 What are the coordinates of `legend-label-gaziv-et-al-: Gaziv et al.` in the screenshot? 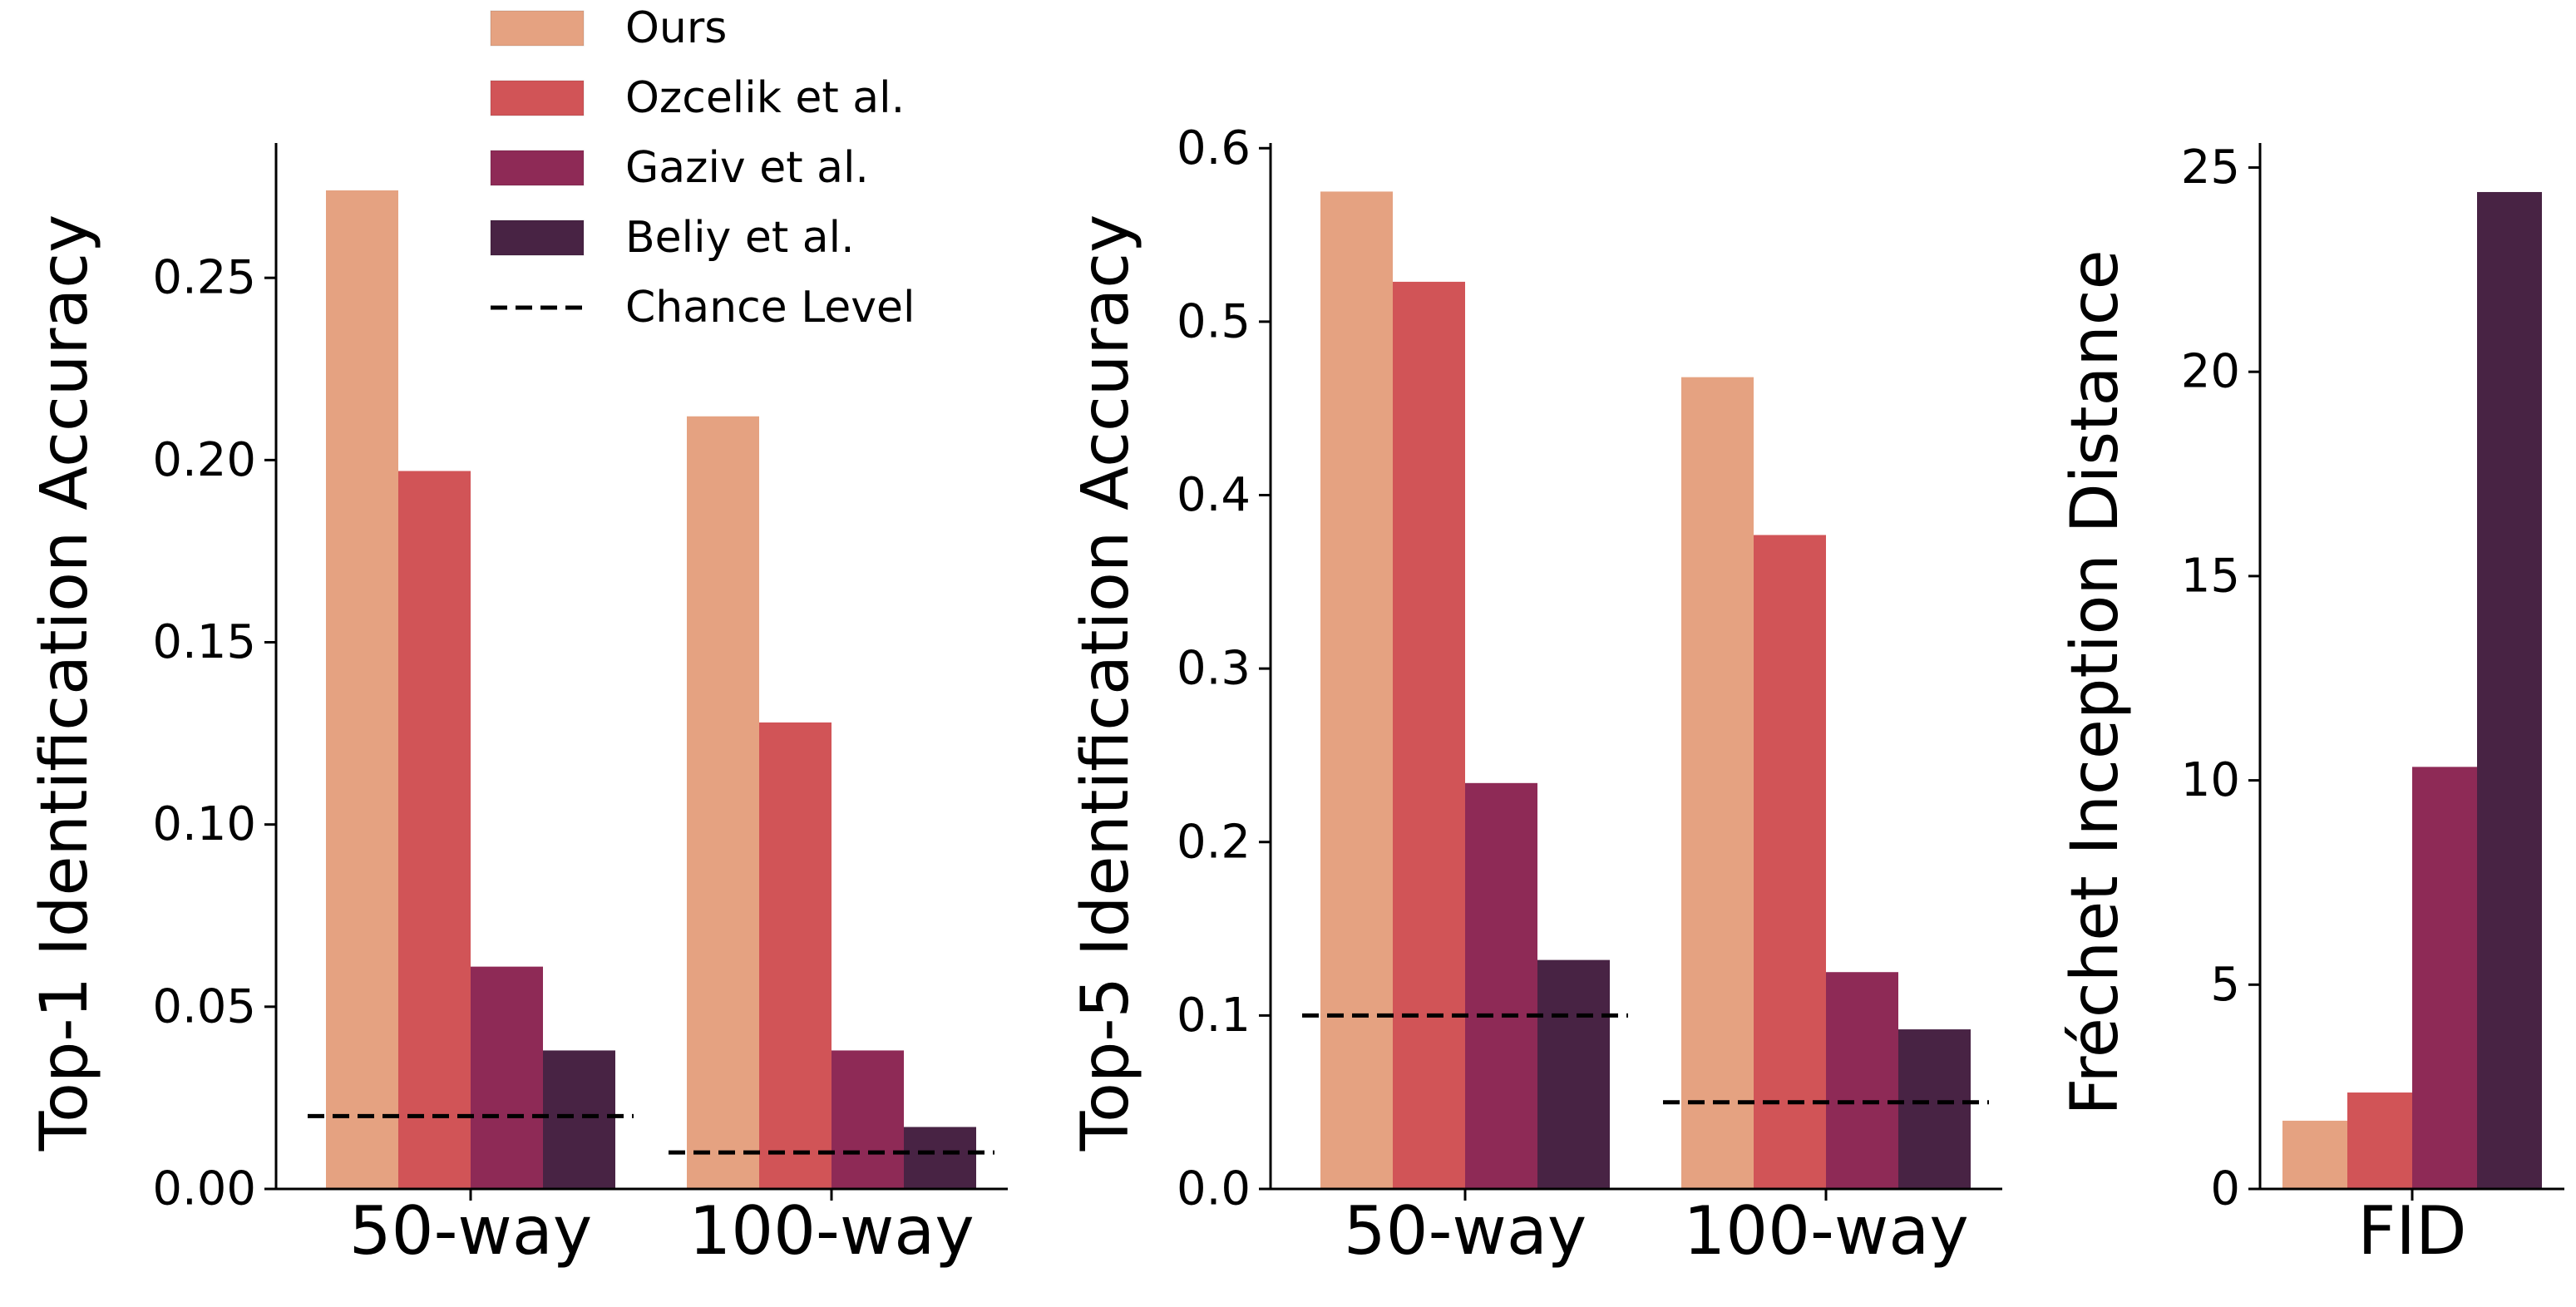 It's located at (747, 168).